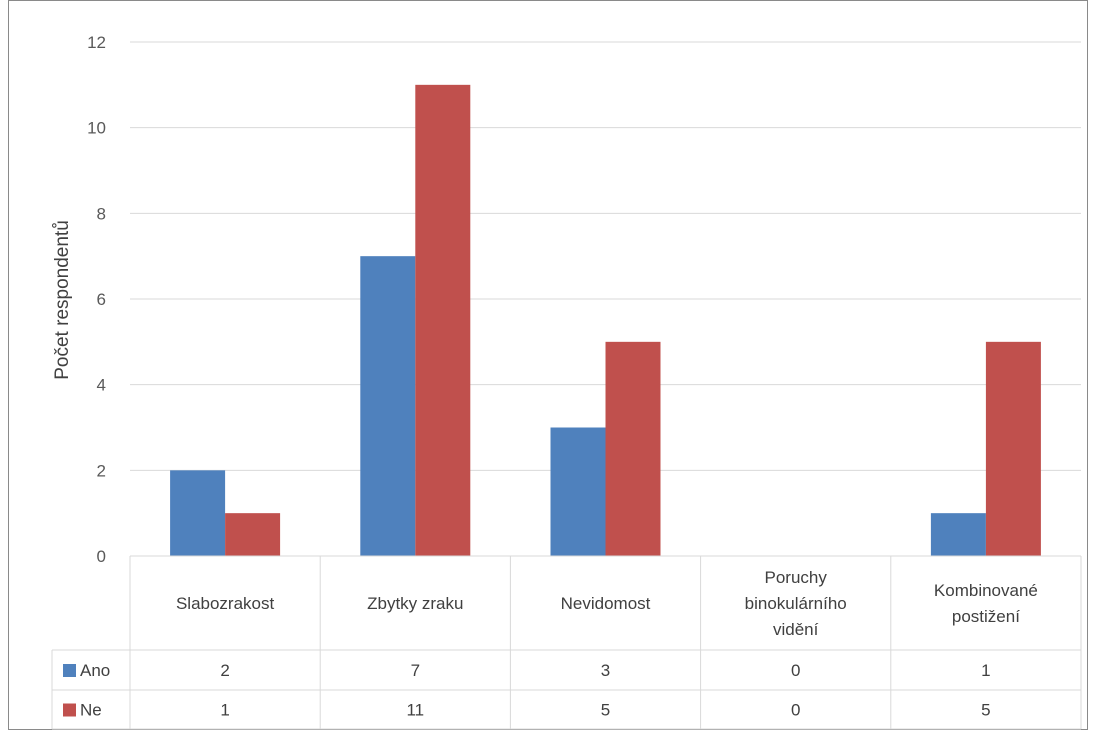 The image size is (1098, 733). Describe the element at coordinates (606, 603) in the screenshot. I see `category-label: Nevidomost` at that location.